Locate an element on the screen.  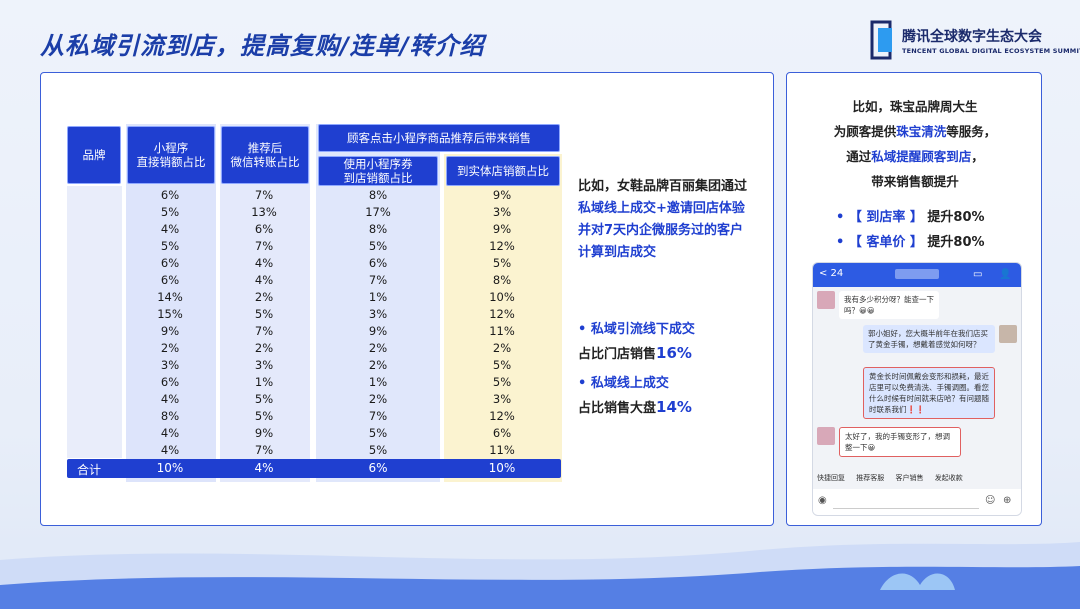
bullet-offline-text: 占比门店销售 is located at coordinates (617, 354).